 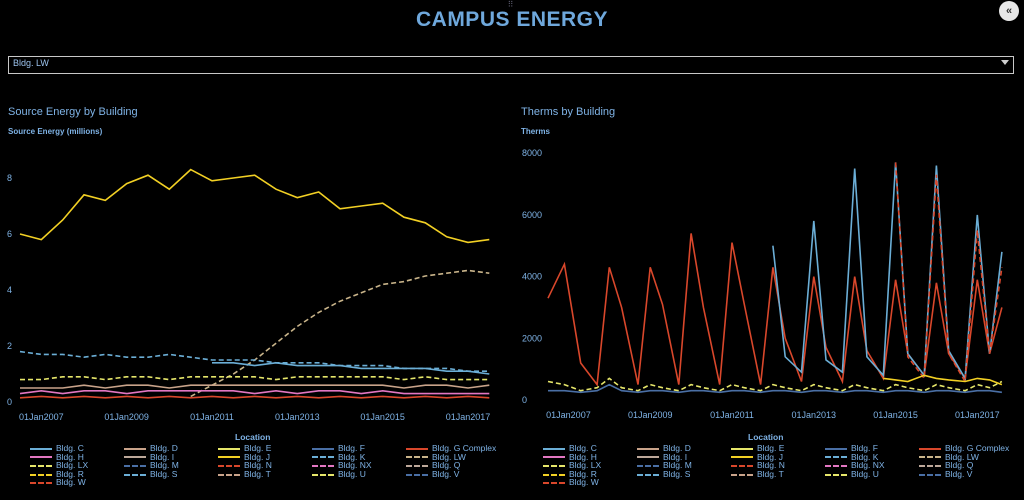 What do you see at coordinates (524, 400) in the screenshot?
I see `y-tick-label: 0` at bounding box center [524, 400].